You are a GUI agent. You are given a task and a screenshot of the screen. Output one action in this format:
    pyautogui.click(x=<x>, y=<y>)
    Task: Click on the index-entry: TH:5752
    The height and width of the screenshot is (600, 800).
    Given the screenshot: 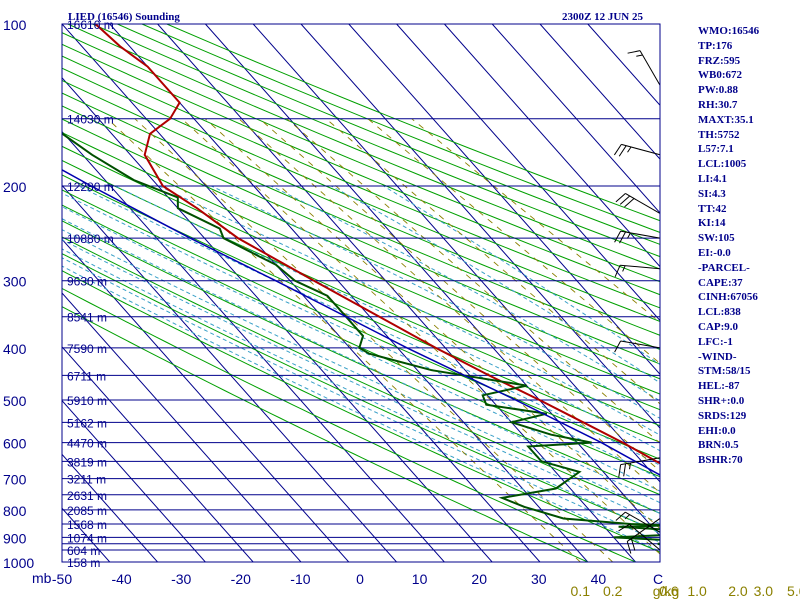 What is the action you would take?
    pyautogui.click(x=719, y=134)
    